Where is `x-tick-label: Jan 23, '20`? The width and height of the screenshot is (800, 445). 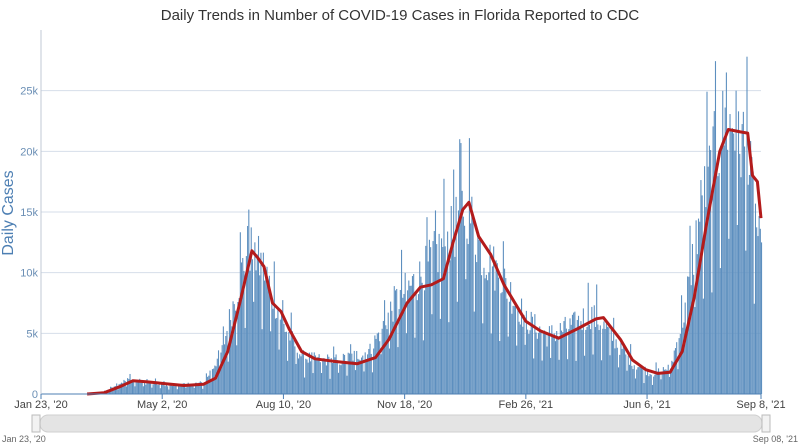 x-tick-label: Jan 23, '20 is located at coordinates (40, 405).